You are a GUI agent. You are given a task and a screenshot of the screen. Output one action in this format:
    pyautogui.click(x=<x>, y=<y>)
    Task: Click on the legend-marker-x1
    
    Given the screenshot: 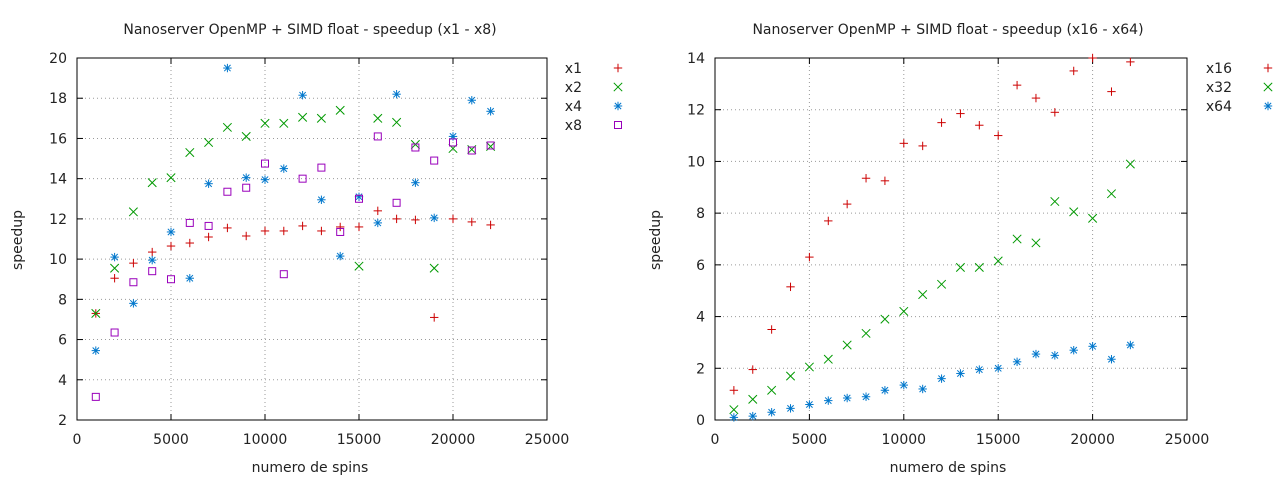 What is the action you would take?
    pyautogui.click(x=618, y=68)
    